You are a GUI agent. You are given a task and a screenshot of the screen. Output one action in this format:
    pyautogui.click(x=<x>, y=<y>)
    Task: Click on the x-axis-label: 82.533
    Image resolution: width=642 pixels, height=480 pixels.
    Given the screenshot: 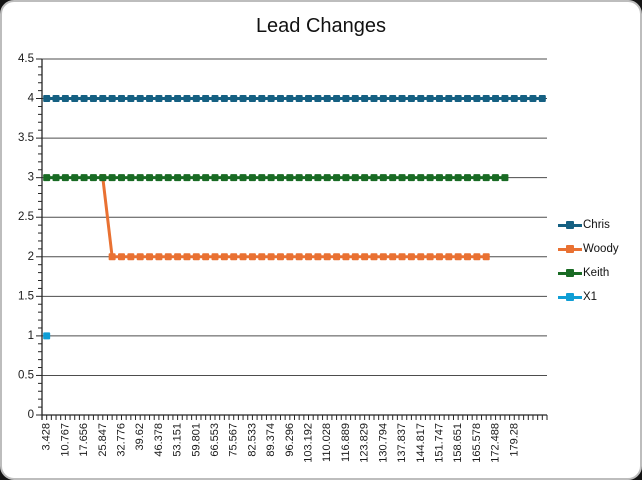 What is the action you would take?
    pyautogui.click(x=252, y=440)
    